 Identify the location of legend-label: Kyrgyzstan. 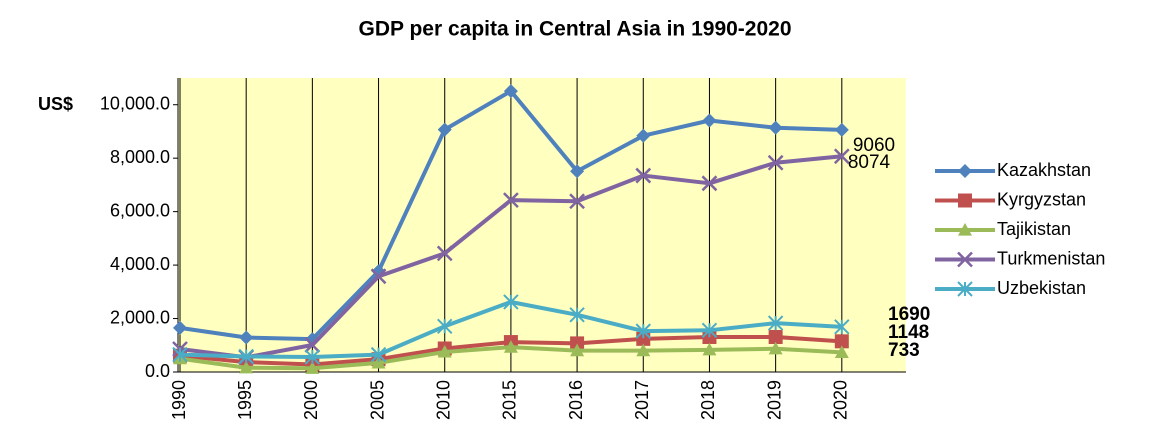
(1041, 199).